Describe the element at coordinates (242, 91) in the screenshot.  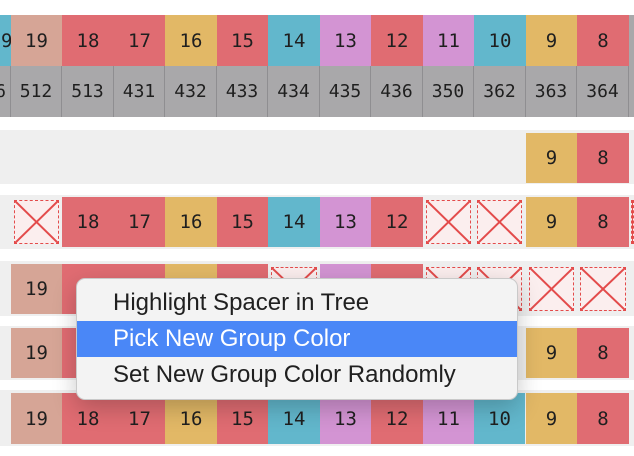
I see `tab-id-cell: 433` at that location.